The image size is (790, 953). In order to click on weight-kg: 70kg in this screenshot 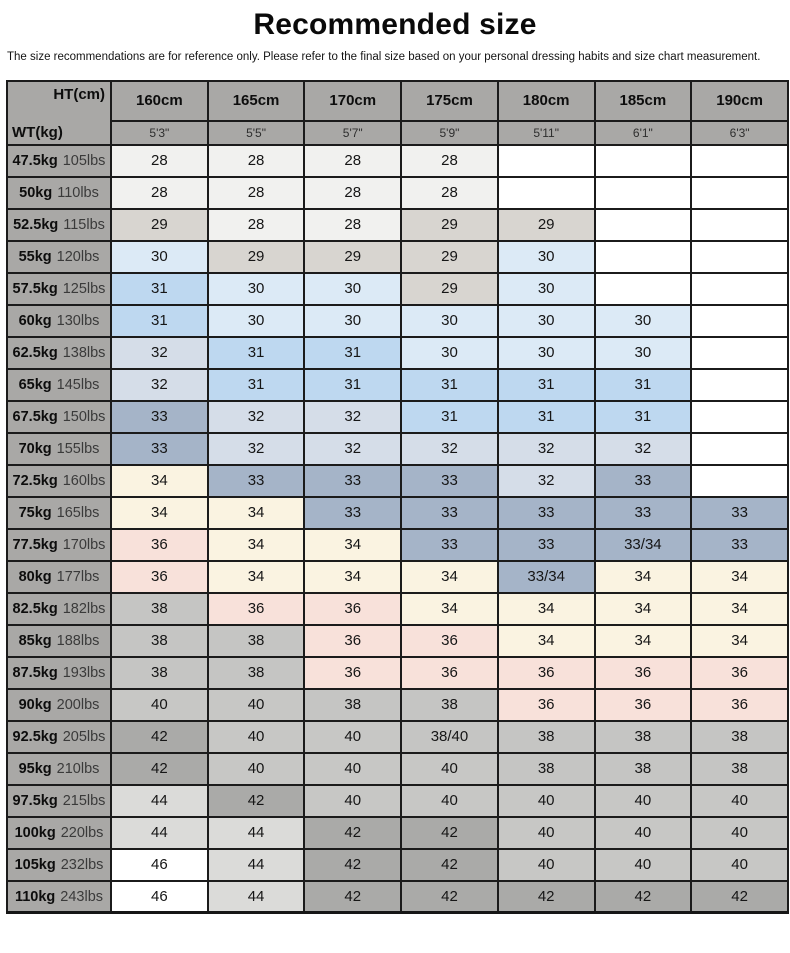, I will do `click(35, 448)`.